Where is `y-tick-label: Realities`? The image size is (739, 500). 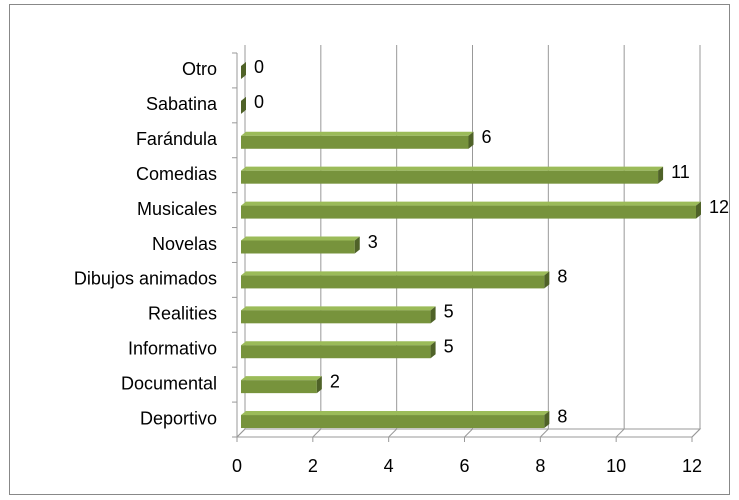 y-tick-label: Realities is located at coordinates (182, 314).